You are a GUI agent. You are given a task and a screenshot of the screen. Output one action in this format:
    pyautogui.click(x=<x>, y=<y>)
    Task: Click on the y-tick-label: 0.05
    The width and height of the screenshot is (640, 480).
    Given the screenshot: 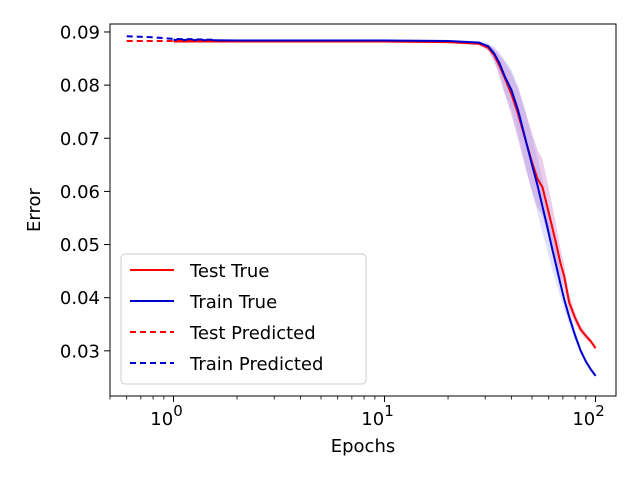 What is the action you would take?
    pyautogui.click(x=80, y=245)
    